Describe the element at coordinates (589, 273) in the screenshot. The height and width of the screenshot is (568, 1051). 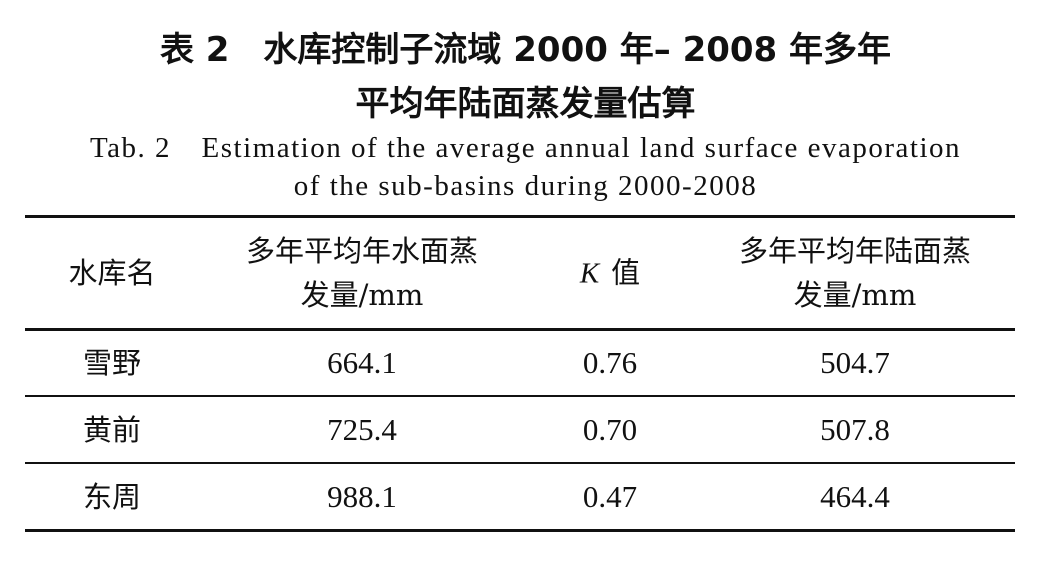
I see `header-variable: K` at that location.